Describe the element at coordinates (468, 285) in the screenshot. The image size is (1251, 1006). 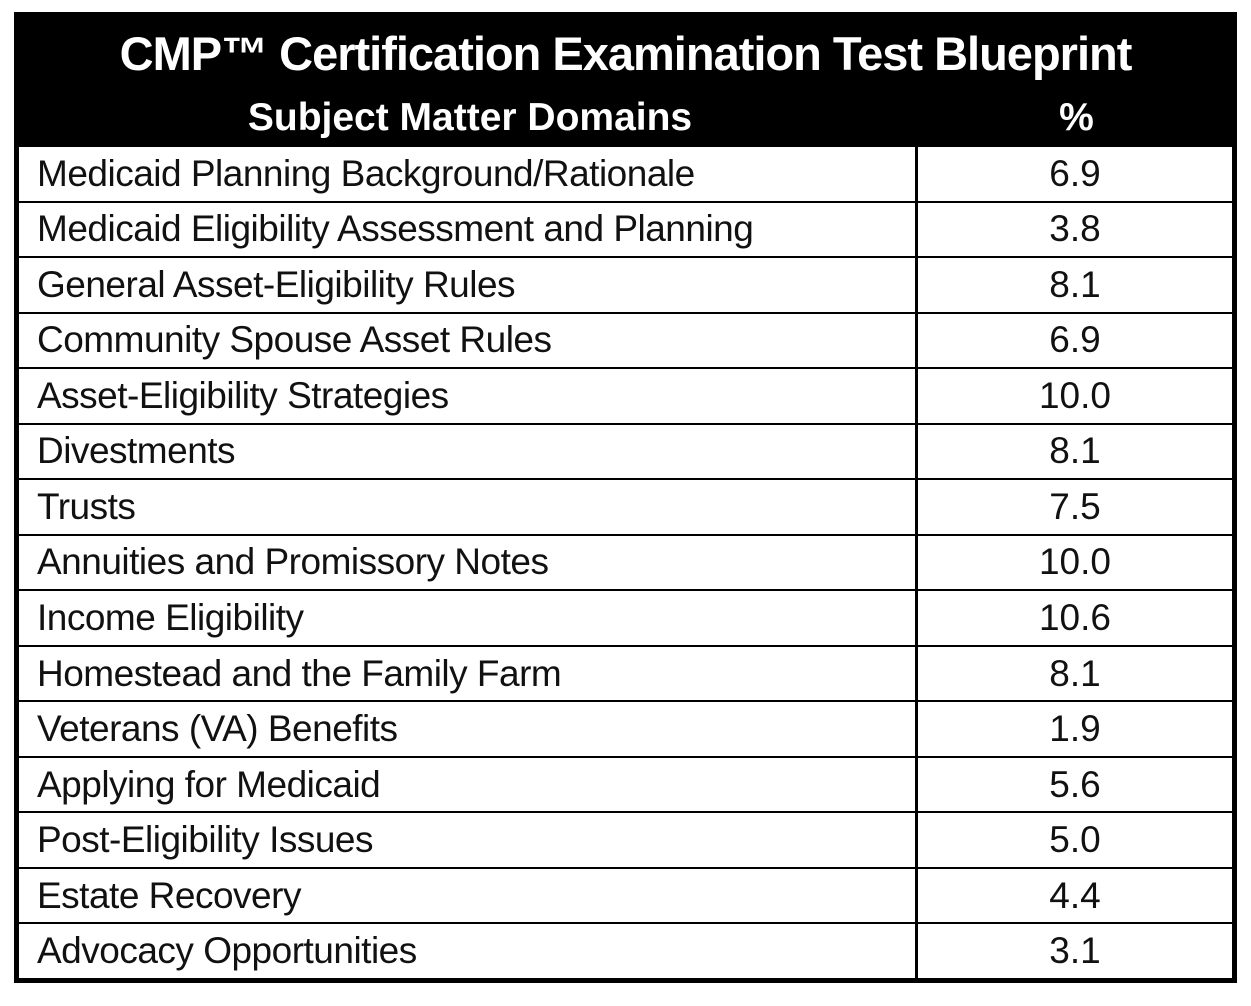
I see `domain-cell: General Asset-Eligibility Rules` at that location.